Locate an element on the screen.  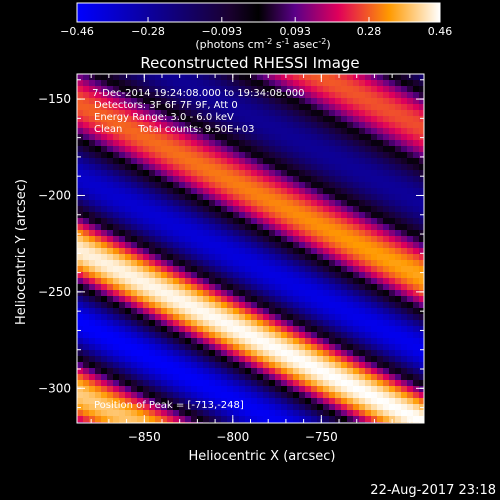
x-tick-label: −850 is located at coordinates (144, 437).